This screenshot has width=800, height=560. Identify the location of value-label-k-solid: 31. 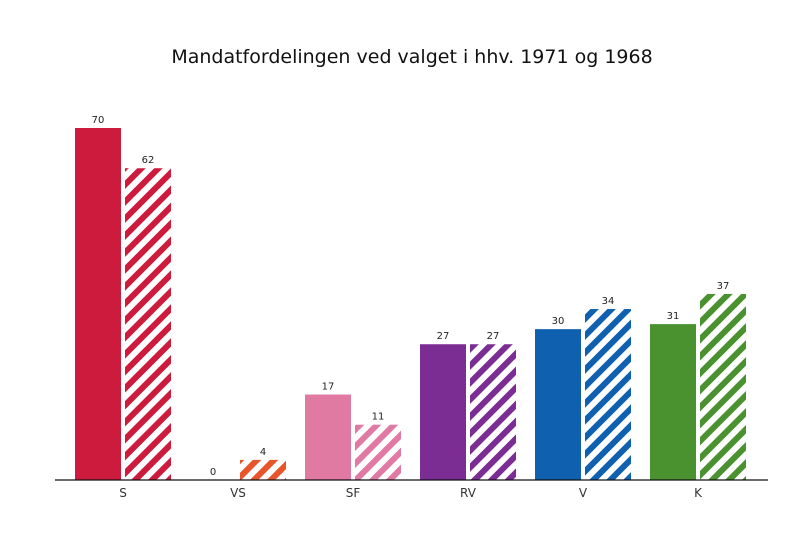
(673, 316).